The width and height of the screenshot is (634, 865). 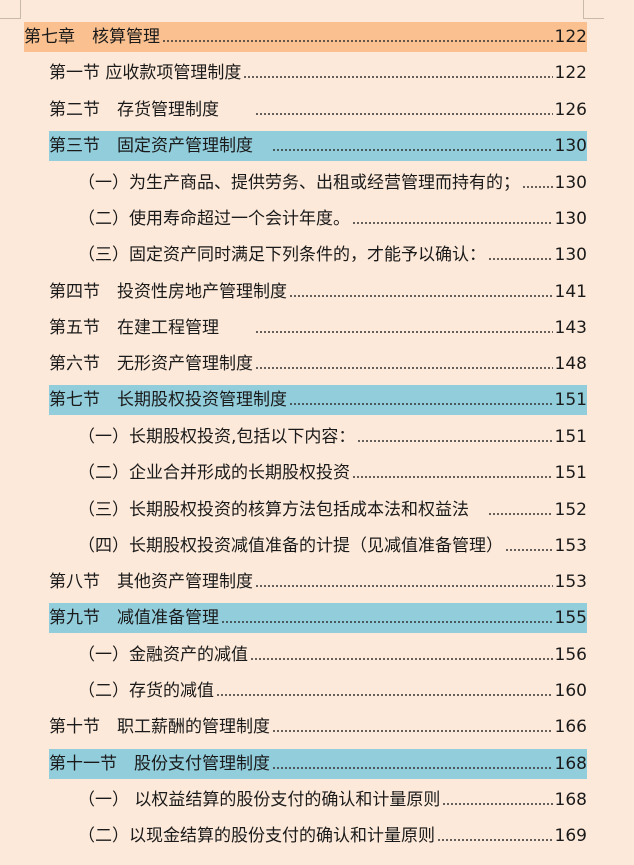 I want to click on toc-entry-section-8: 第八节 其他资产管理制度 153, so click(x=318, y=582).